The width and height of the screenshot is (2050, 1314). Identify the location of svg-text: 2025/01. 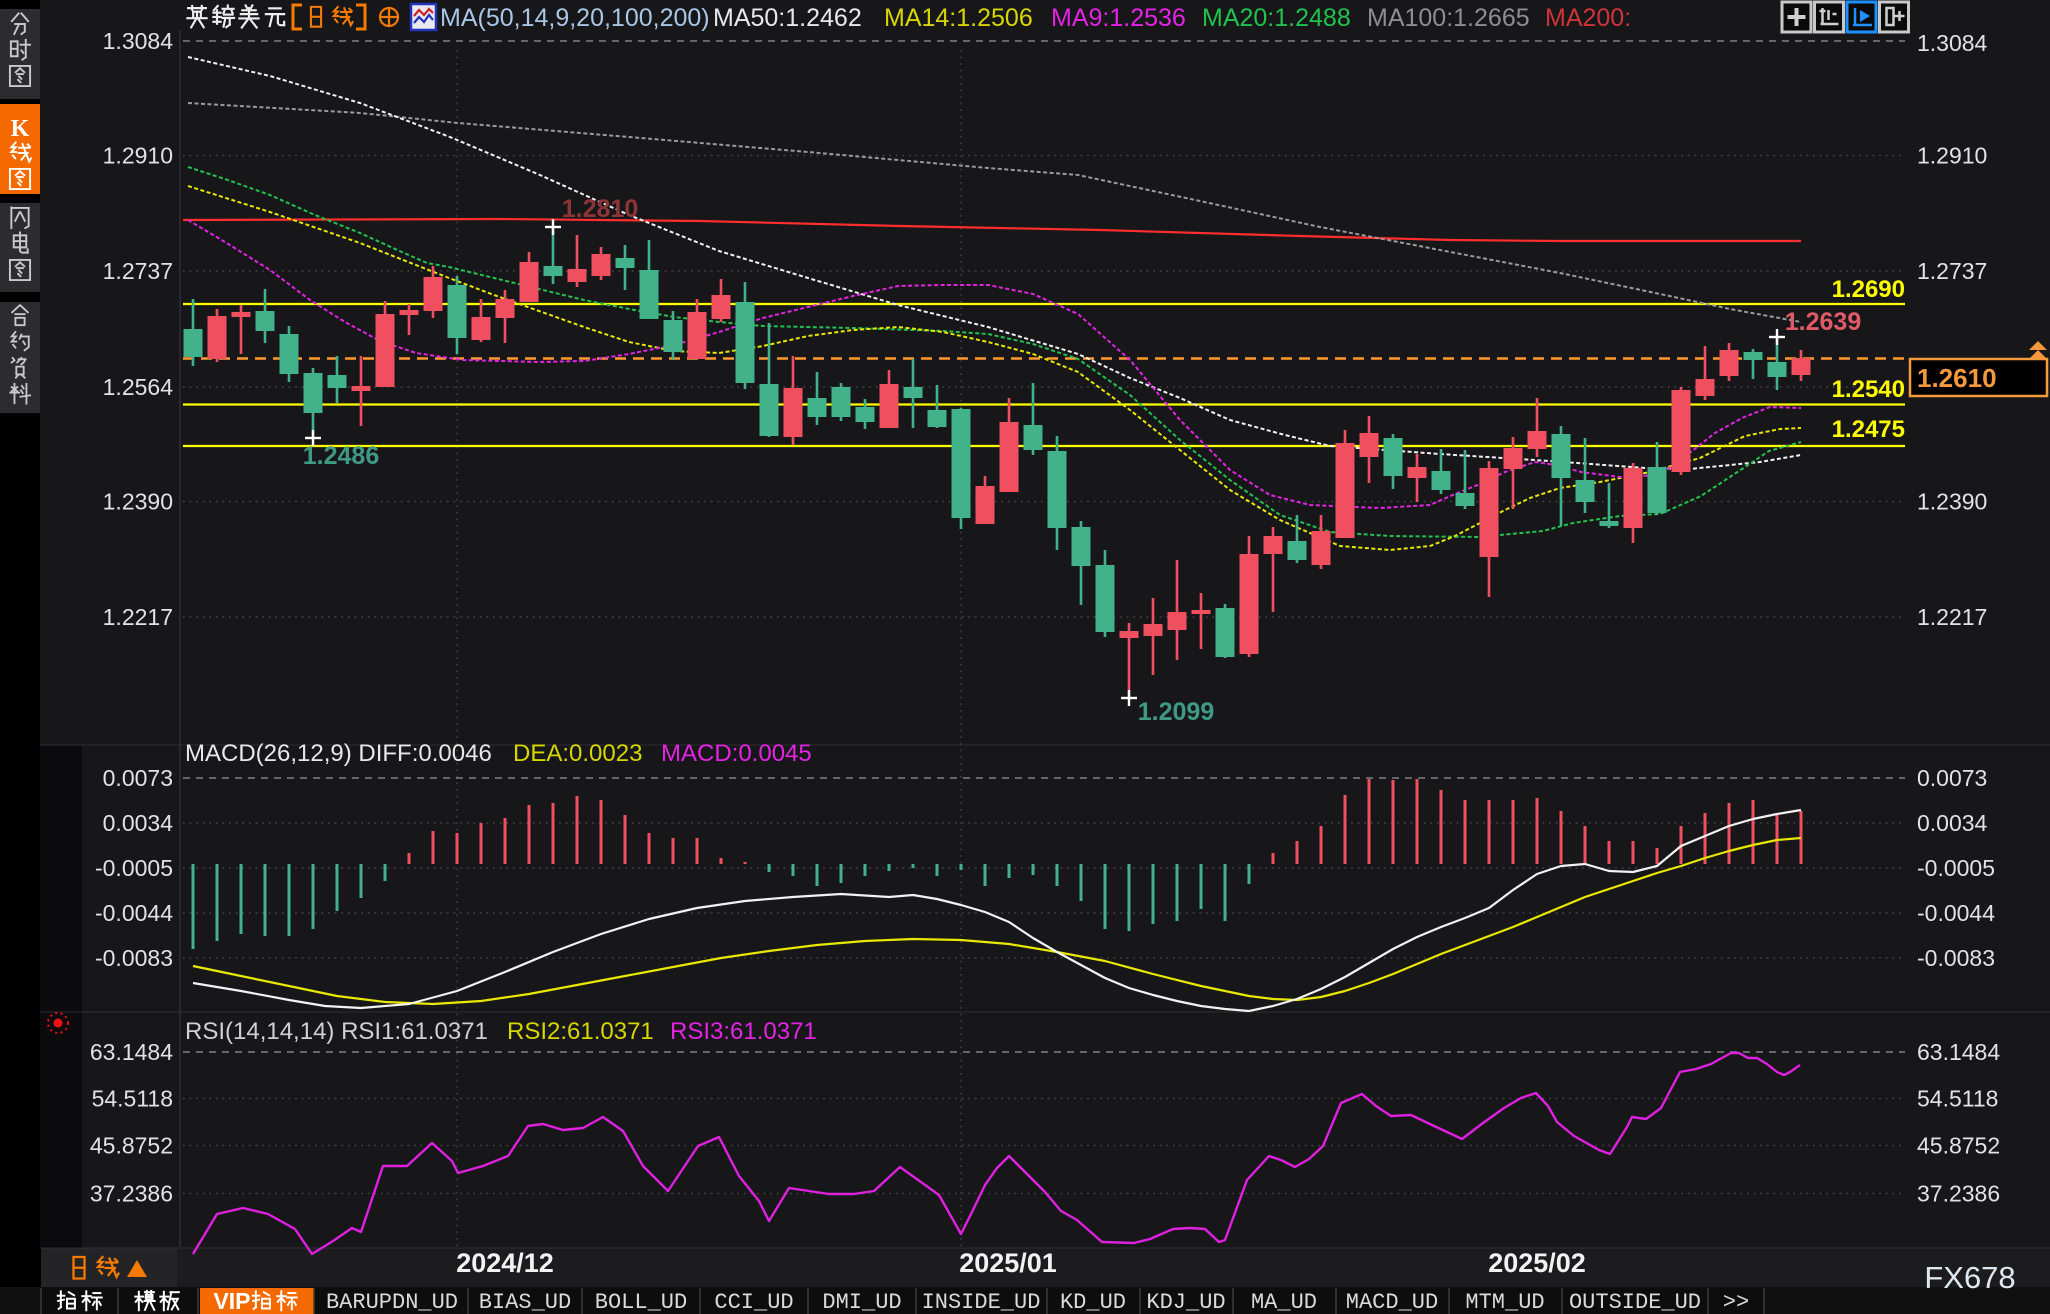
(1008, 1263).